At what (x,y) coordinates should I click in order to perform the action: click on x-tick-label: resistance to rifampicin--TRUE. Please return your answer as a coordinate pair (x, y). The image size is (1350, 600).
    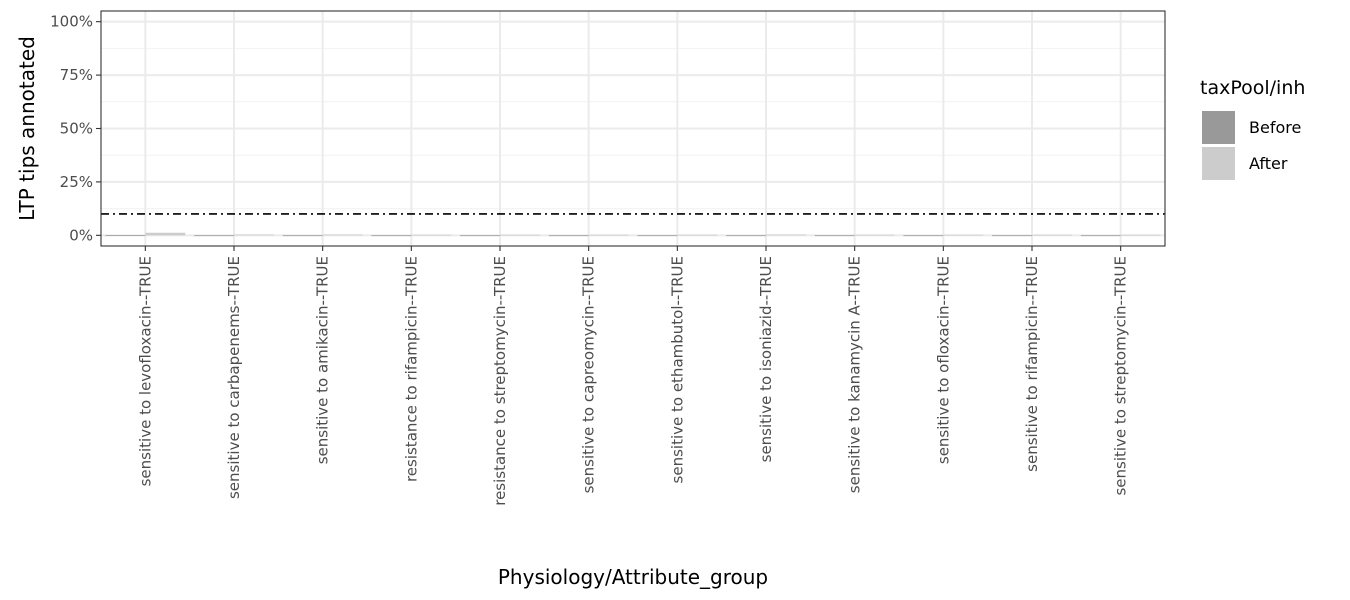
    Looking at the image, I should click on (411, 369).